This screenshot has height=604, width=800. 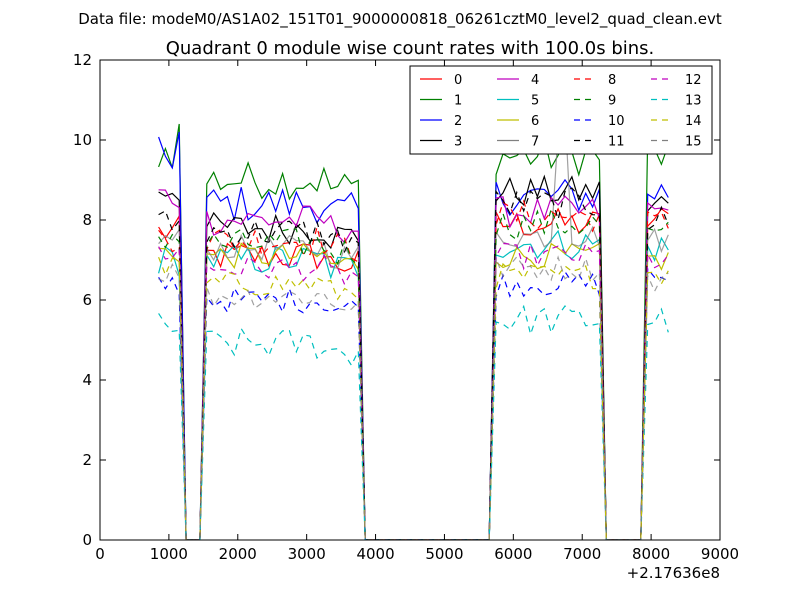 What do you see at coordinates (375, 554) in the screenshot?
I see `x-tick-label: 4000` at bounding box center [375, 554].